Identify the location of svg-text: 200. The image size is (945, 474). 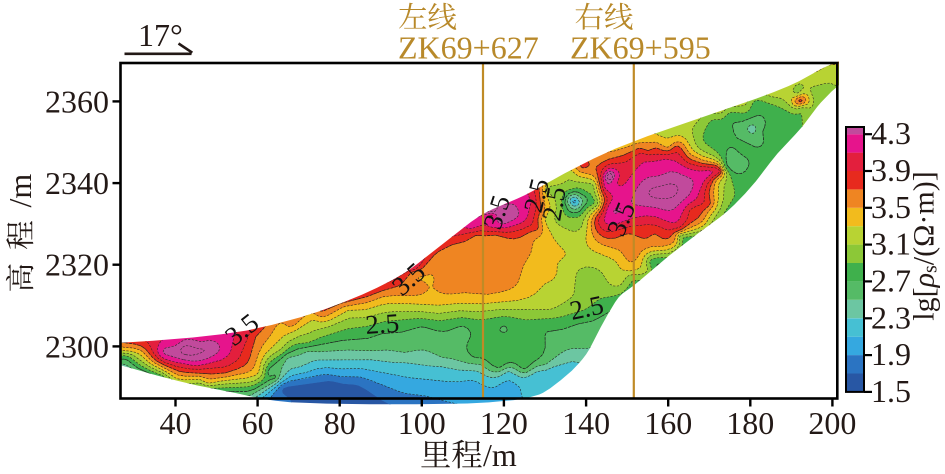
(832, 423).